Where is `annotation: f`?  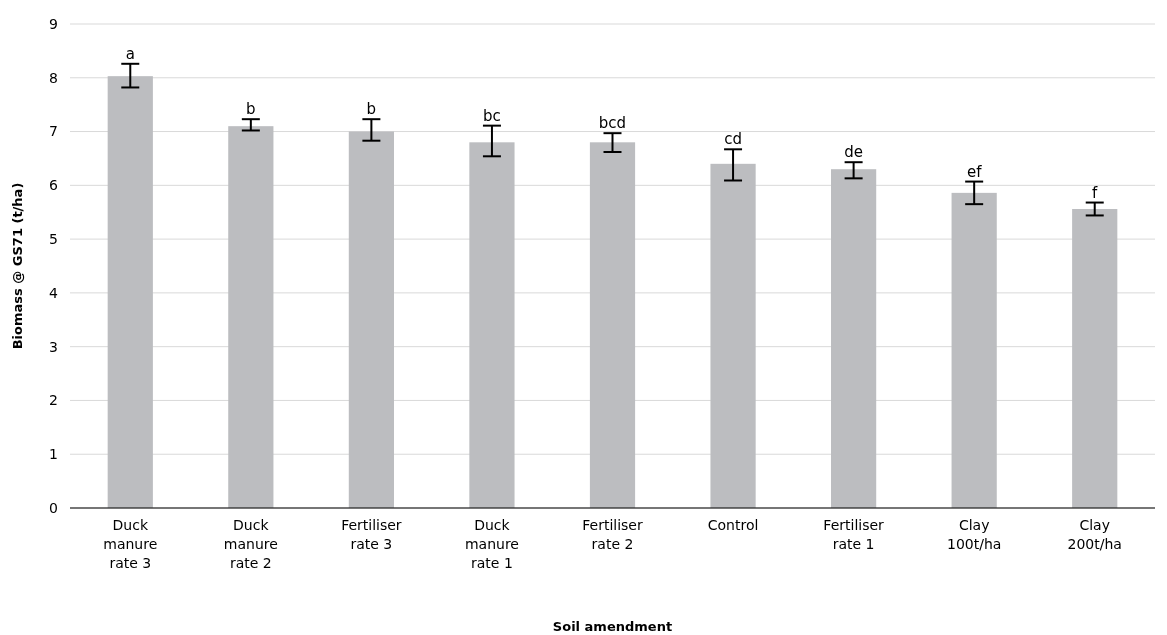 annotation: f is located at coordinates (1095, 192).